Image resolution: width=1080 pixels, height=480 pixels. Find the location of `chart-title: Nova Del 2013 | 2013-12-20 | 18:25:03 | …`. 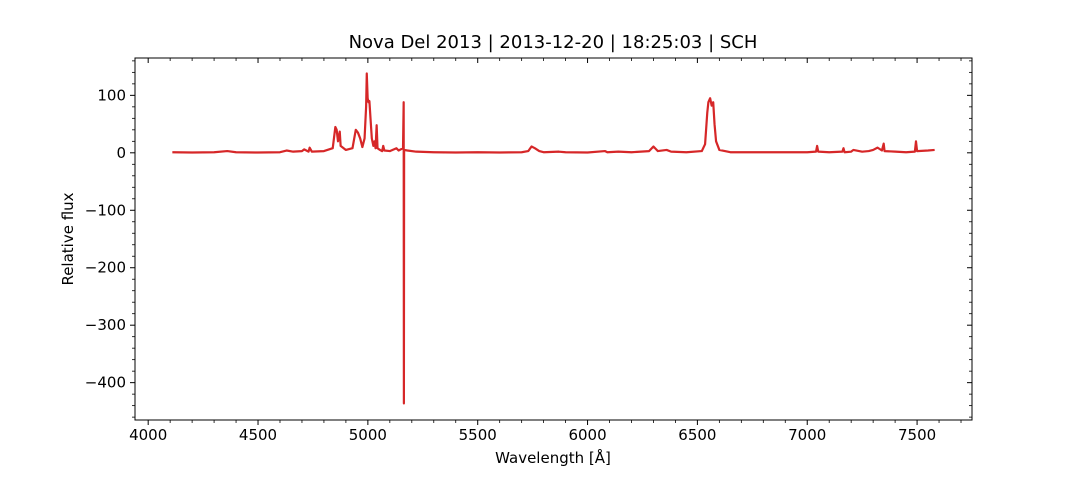

chart-title: Nova Del 2013 | 2013-12-20 | 18:25:03 | … is located at coordinates (553, 42).